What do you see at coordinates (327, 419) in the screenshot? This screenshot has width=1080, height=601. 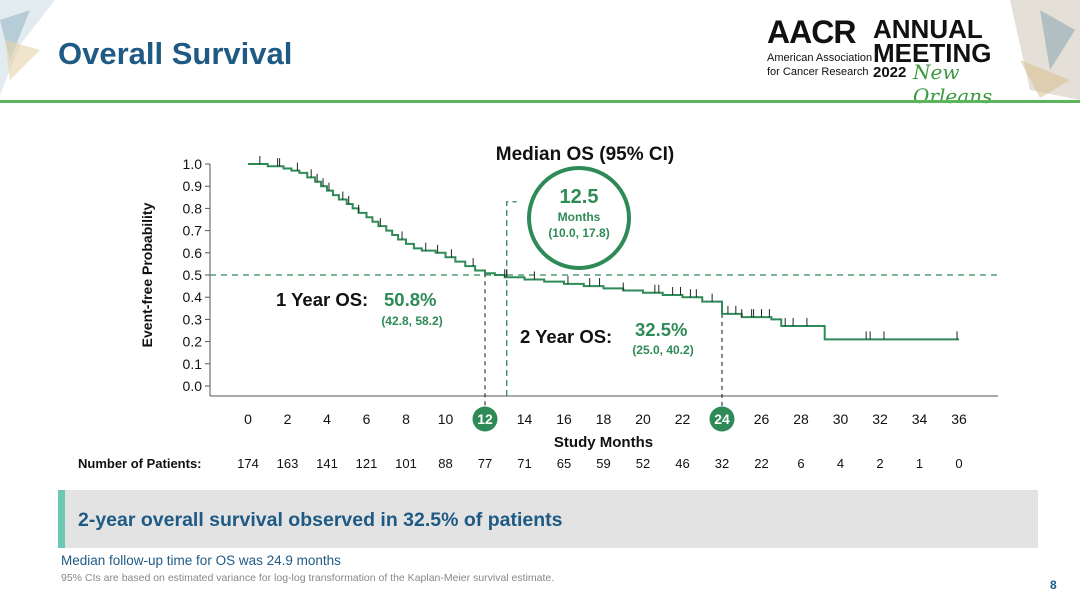 I see `x-tick-label: 4` at bounding box center [327, 419].